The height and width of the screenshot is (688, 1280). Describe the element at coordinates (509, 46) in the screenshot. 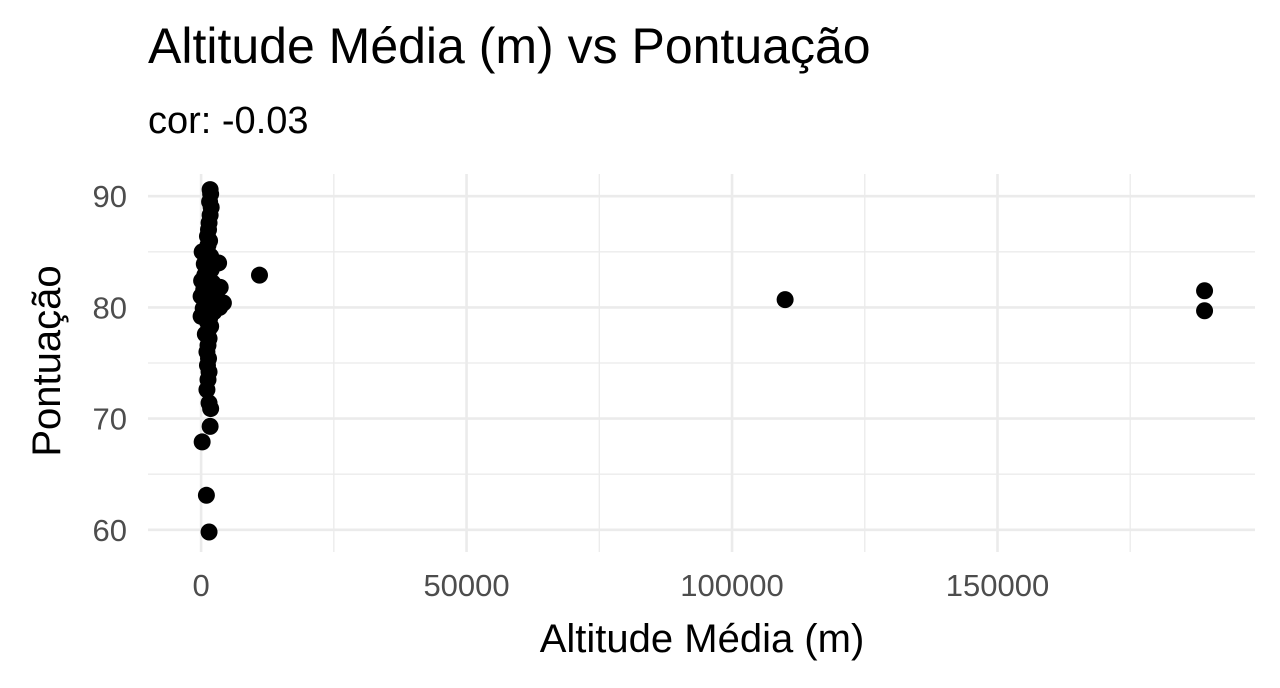

I see `chart-title: Altitude Média (m) vs Pontuação` at that location.